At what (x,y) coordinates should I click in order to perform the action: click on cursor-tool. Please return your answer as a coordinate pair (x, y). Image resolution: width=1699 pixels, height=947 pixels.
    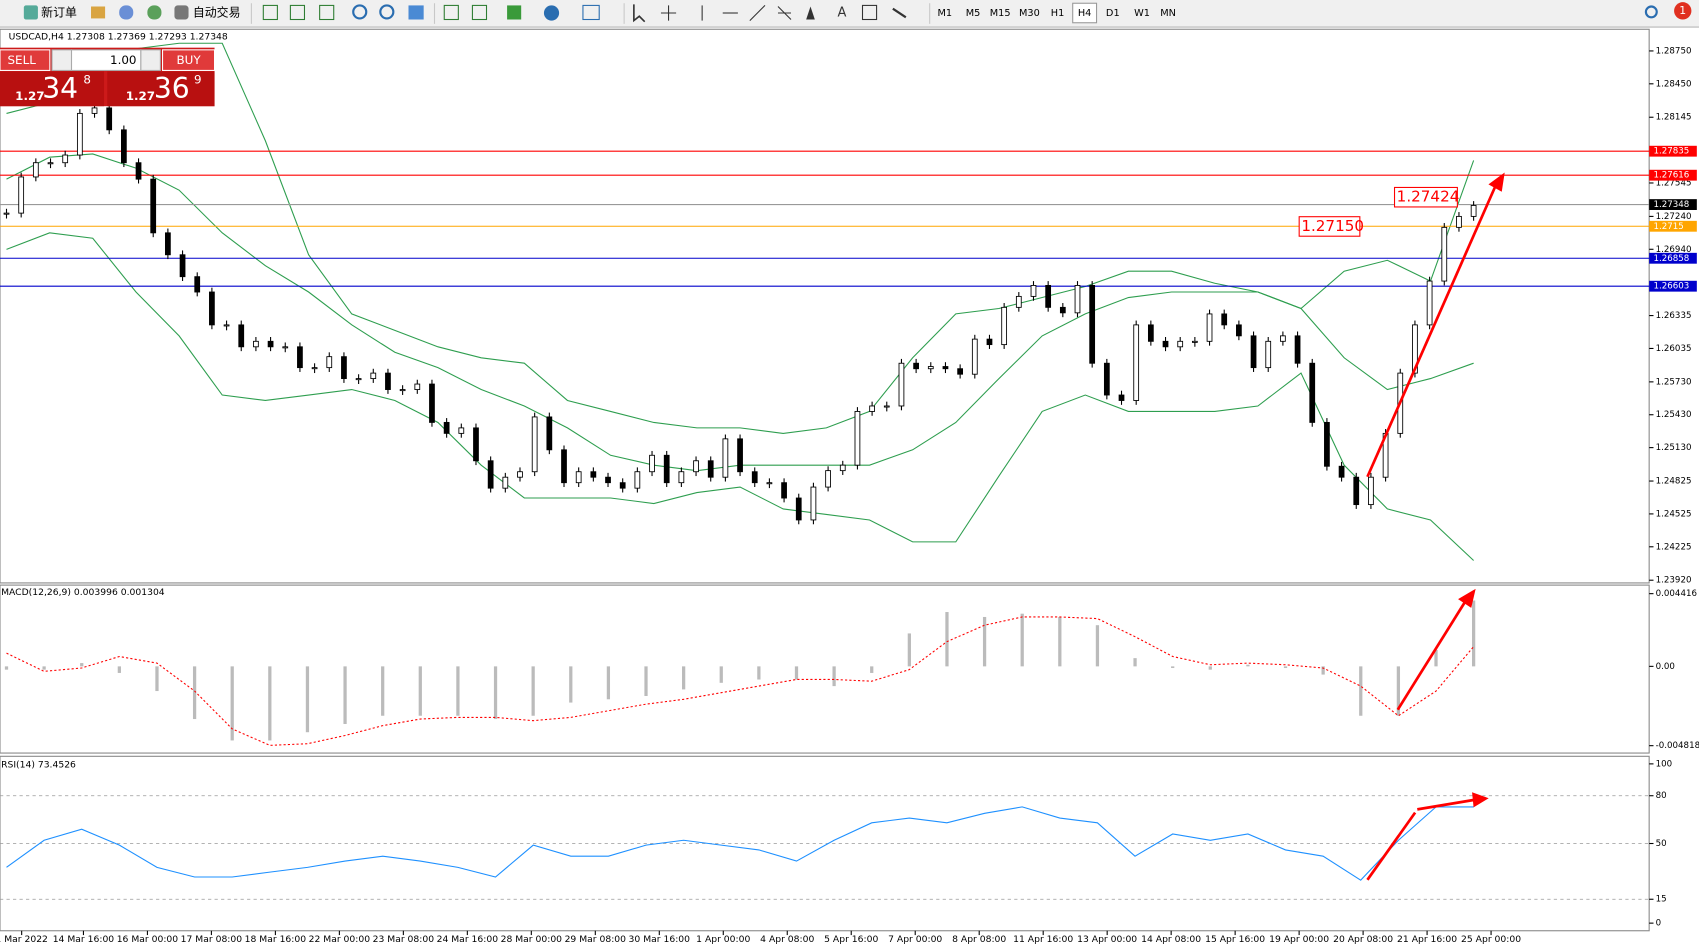
    Looking at the image, I should click on (639, 13).